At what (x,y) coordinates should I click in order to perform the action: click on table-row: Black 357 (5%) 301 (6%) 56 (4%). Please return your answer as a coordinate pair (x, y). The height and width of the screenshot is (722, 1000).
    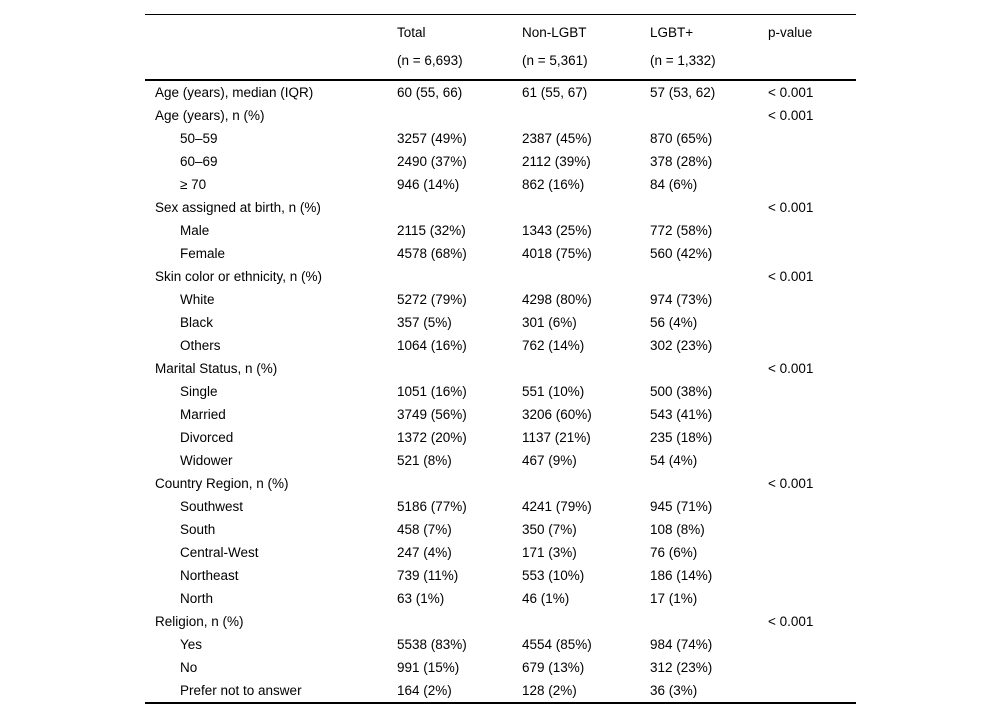
    Looking at the image, I should click on (500, 322).